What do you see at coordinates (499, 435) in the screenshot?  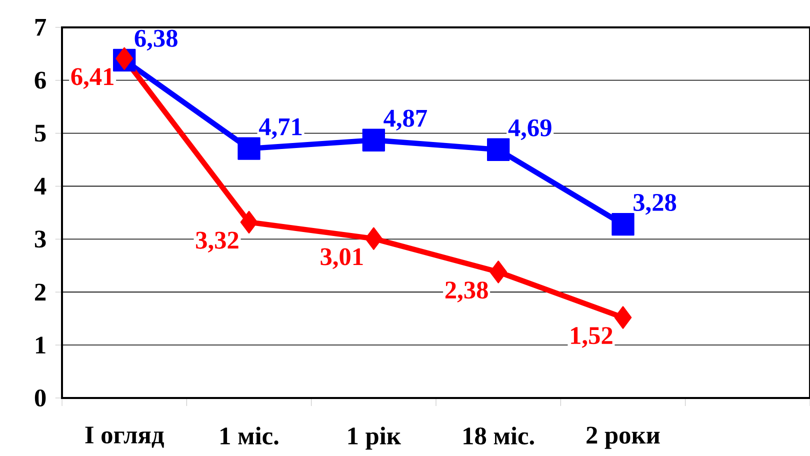 I see `x-tick-label: 18 міс.` at bounding box center [499, 435].